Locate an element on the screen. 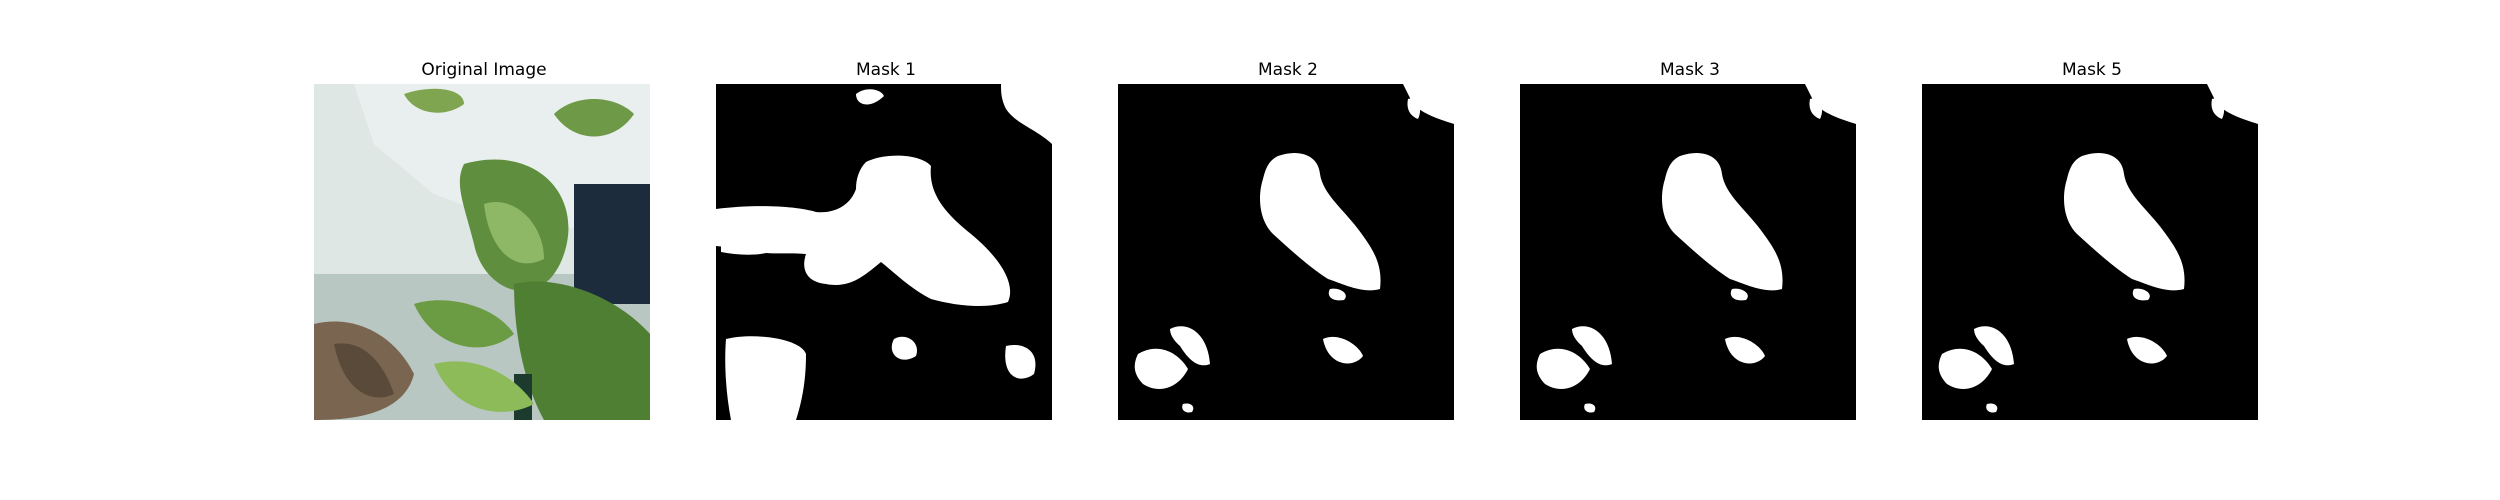 The width and height of the screenshot is (2500, 500). mask-5-image is located at coordinates (2090, 252).